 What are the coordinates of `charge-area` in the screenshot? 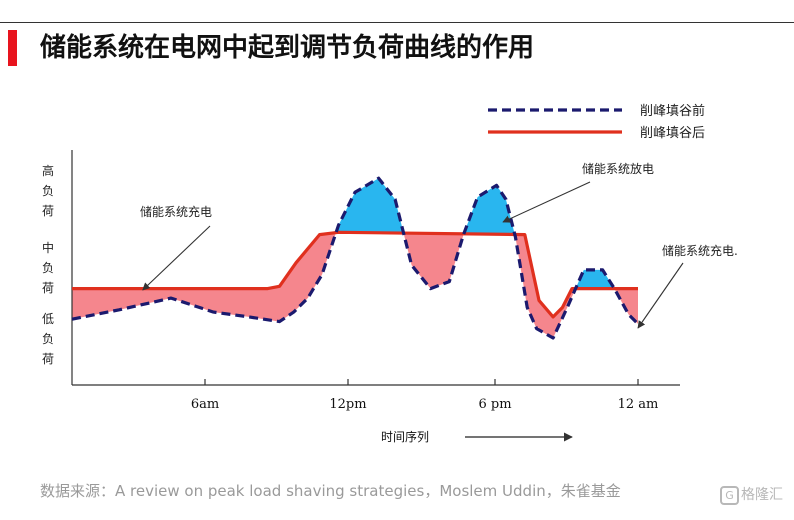 It's located at (355, 285).